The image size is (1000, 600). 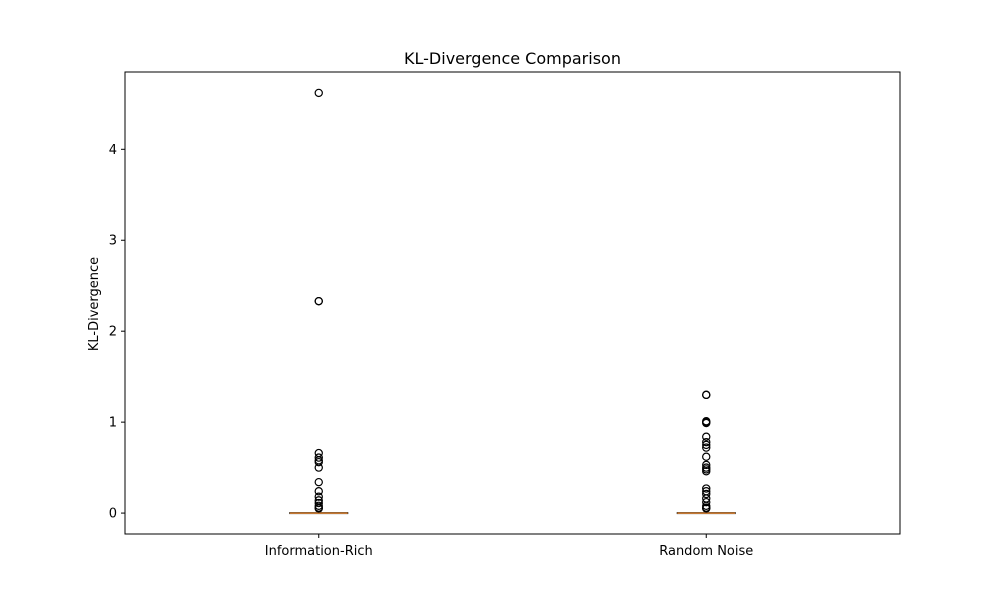 What do you see at coordinates (113, 150) in the screenshot?
I see `y-tick-label: 4` at bounding box center [113, 150].